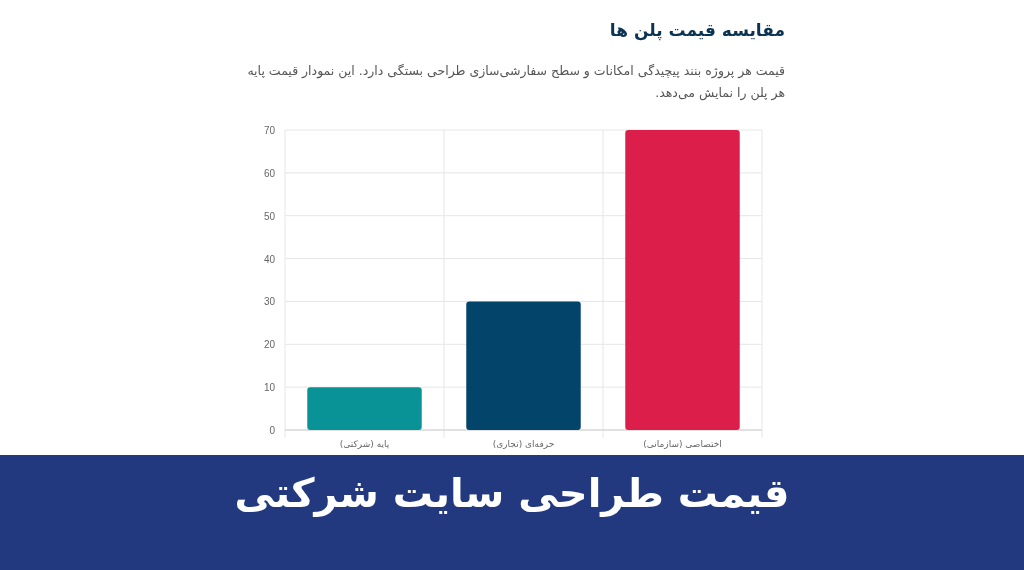 The image size is (1024, 570). Describe the element at coordinates (272, 430) in the screenshot. I see `y-tick-label: 0` at that location.